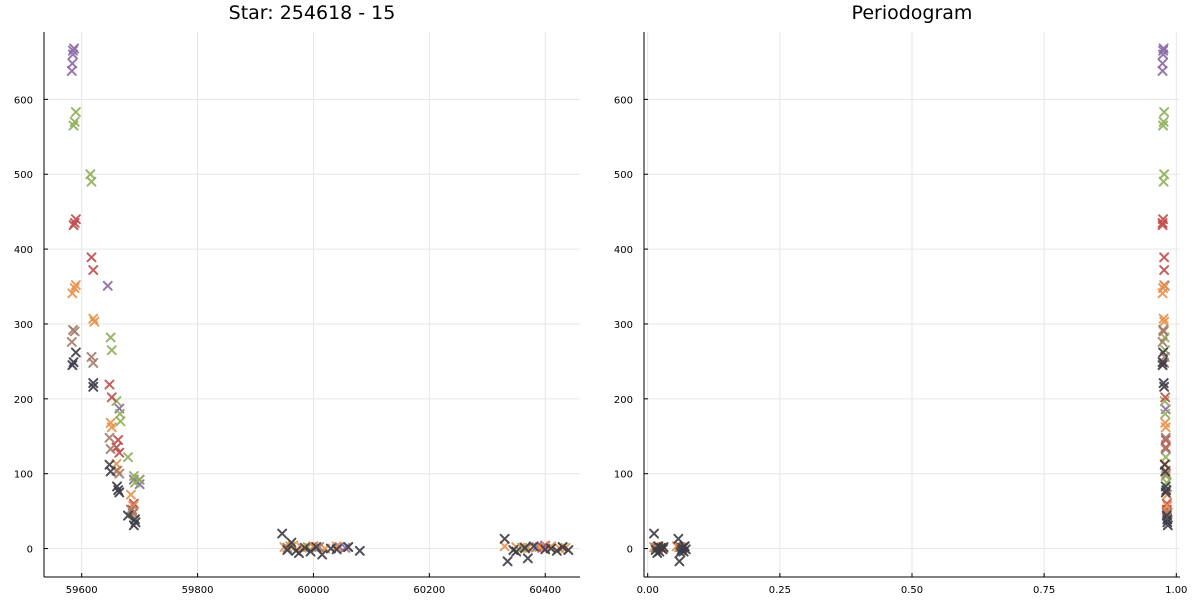 Image resolution: width=1200 pixels, height=600 pixels. I want to click on x-tick-label: 0.50, so click(912, 590).